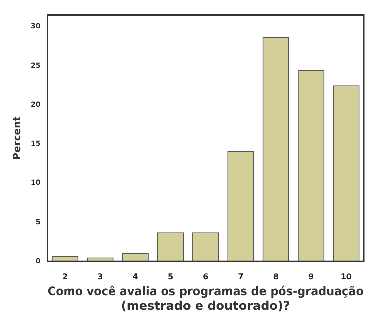 The image size is (390, 322). I want to click on x-tick-label: 6, so click(206, 277).